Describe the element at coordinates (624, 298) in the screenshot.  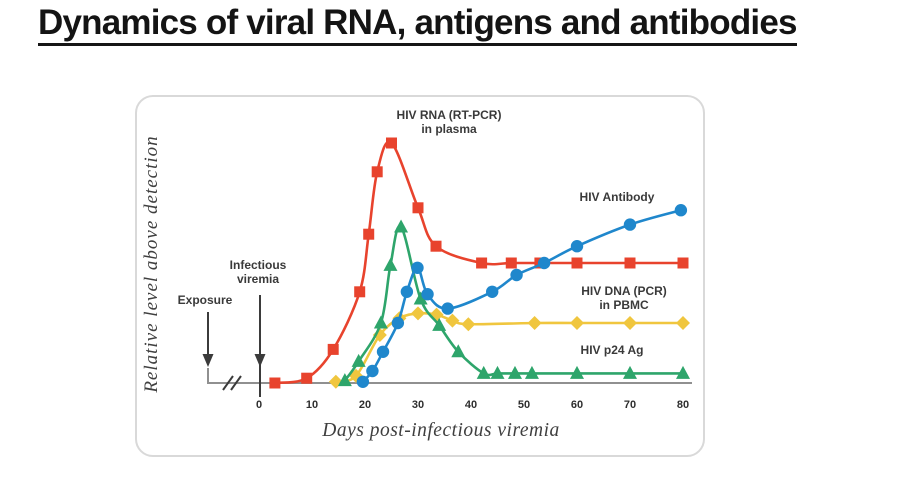
I see `series-label-hiv-dna: HIV DNA (PCR) in PBMC` at that location.